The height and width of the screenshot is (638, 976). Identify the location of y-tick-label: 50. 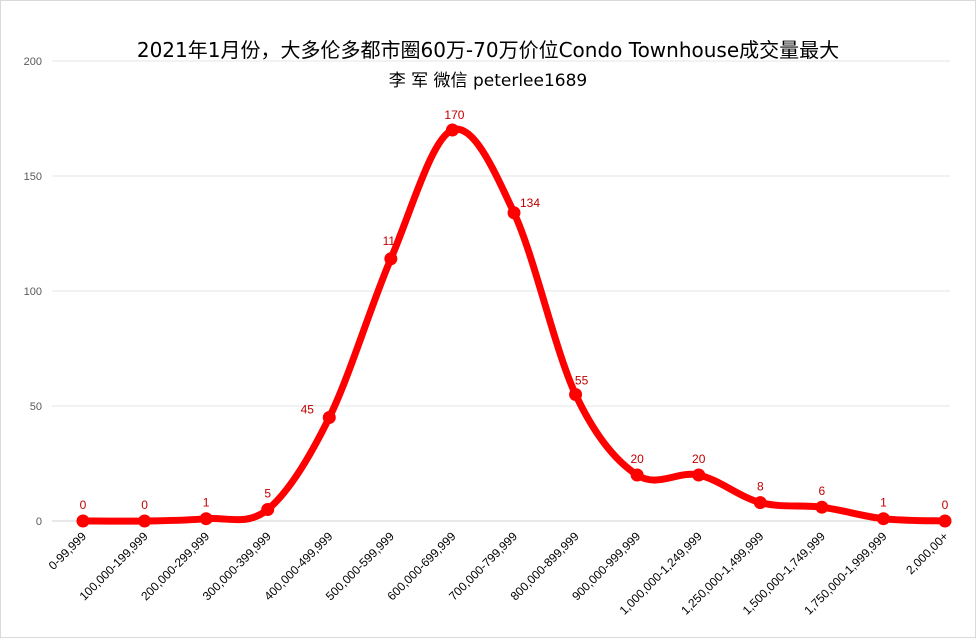
(36, 407).